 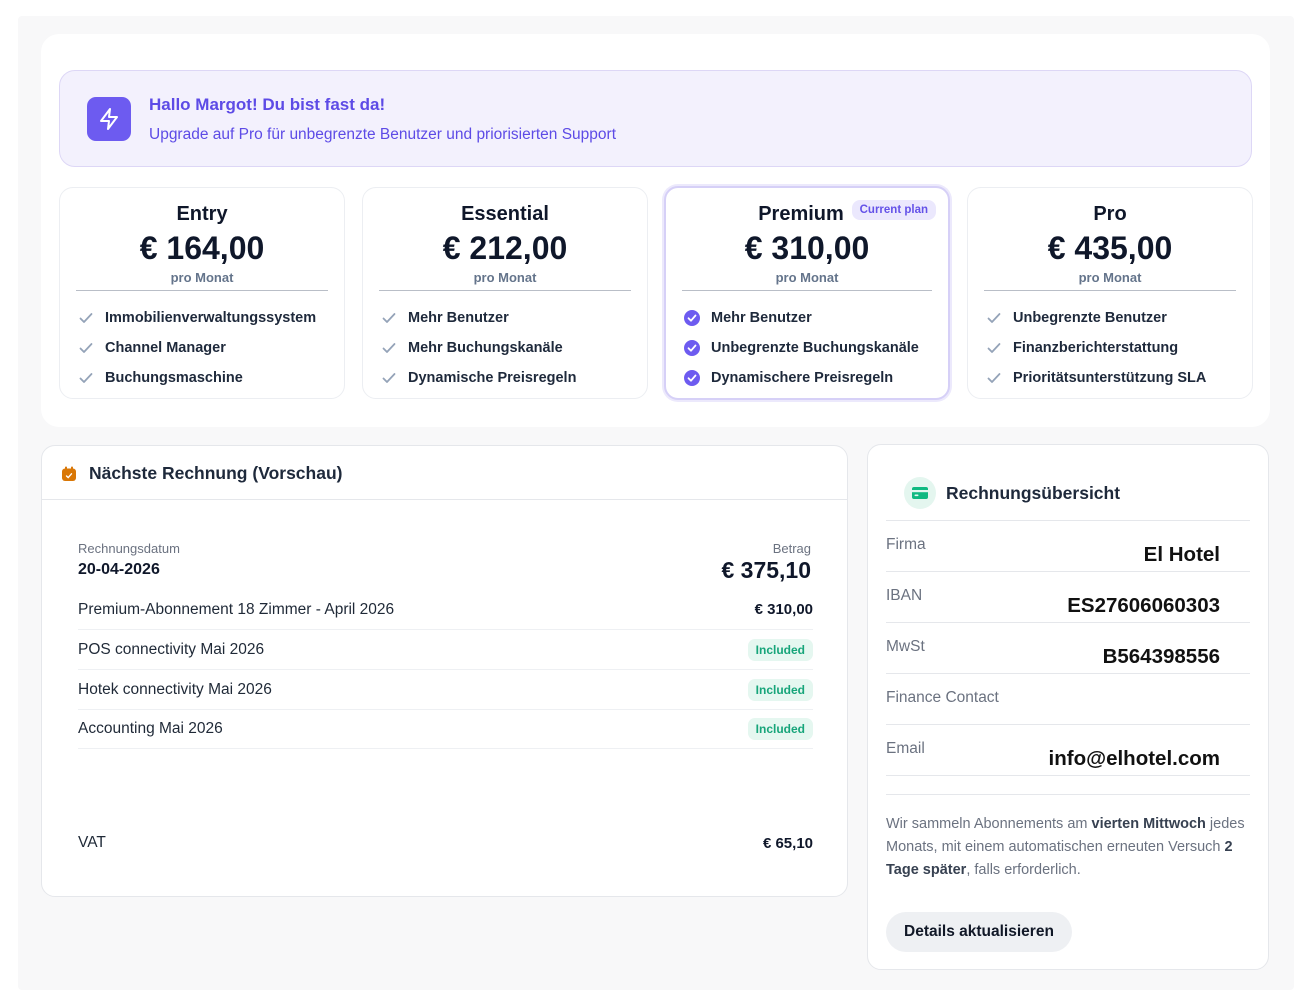 I want to click on feature-label: Finanzberichterstattung, so click(x=1096, y=348).